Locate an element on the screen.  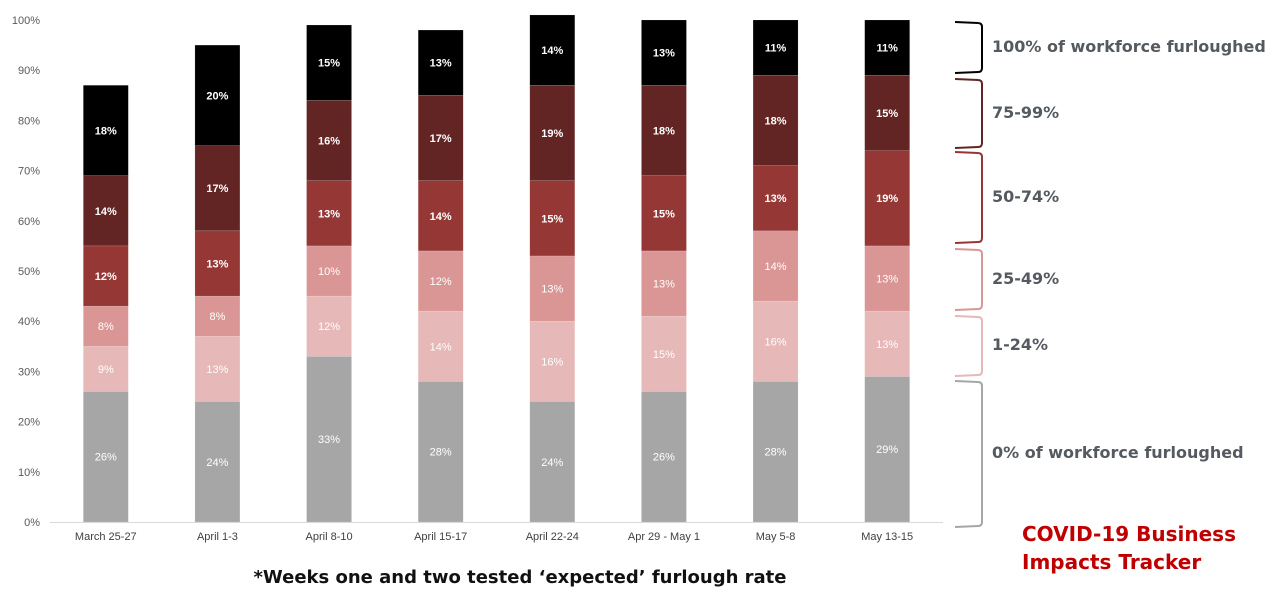
brand-line-2: Impacts Tracker is located at coordinates (1112, 562).